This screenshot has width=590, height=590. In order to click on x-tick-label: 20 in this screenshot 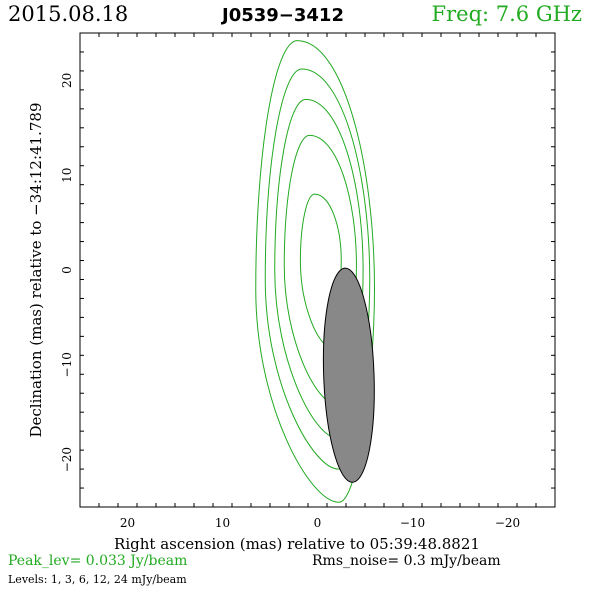, I will do `click(127, 523)`.